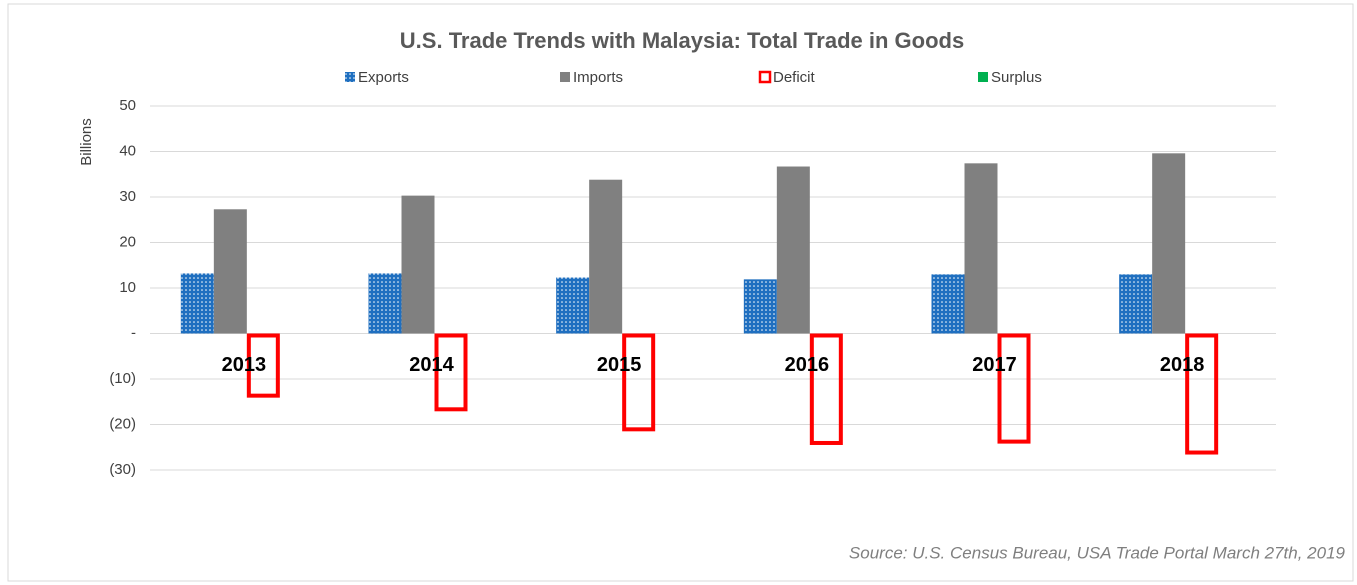  I want to click on y-axis-label: Billions, so click(86, 142).